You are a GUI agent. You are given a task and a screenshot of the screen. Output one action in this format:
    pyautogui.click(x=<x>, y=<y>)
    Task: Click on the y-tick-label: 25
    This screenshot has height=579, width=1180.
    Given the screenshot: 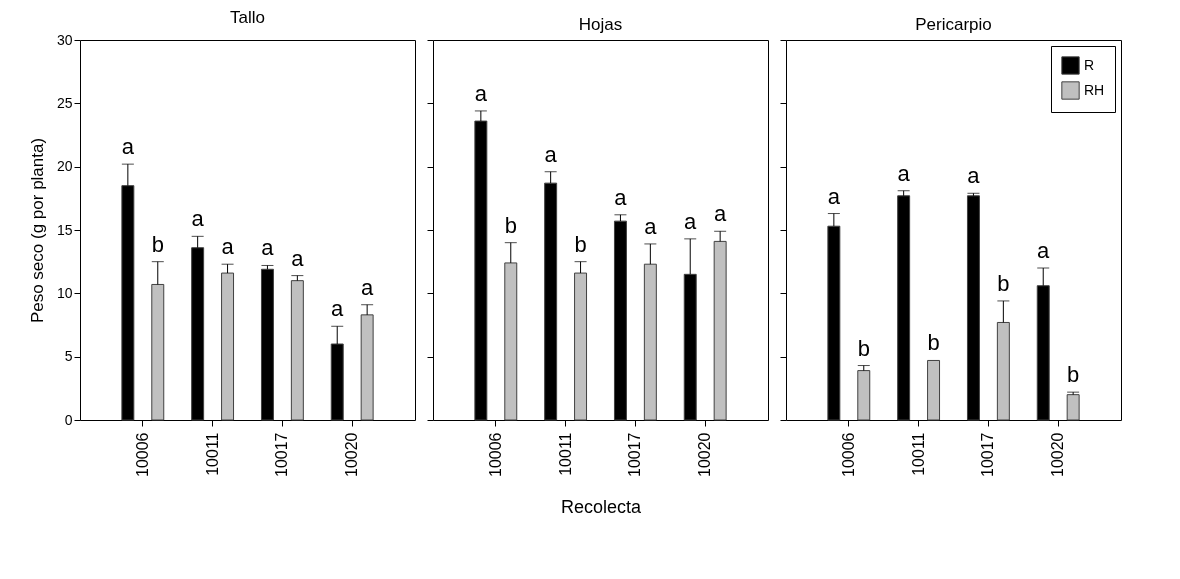 What is the action you would take?
    pyautogui.click(x=64, y=102)
    